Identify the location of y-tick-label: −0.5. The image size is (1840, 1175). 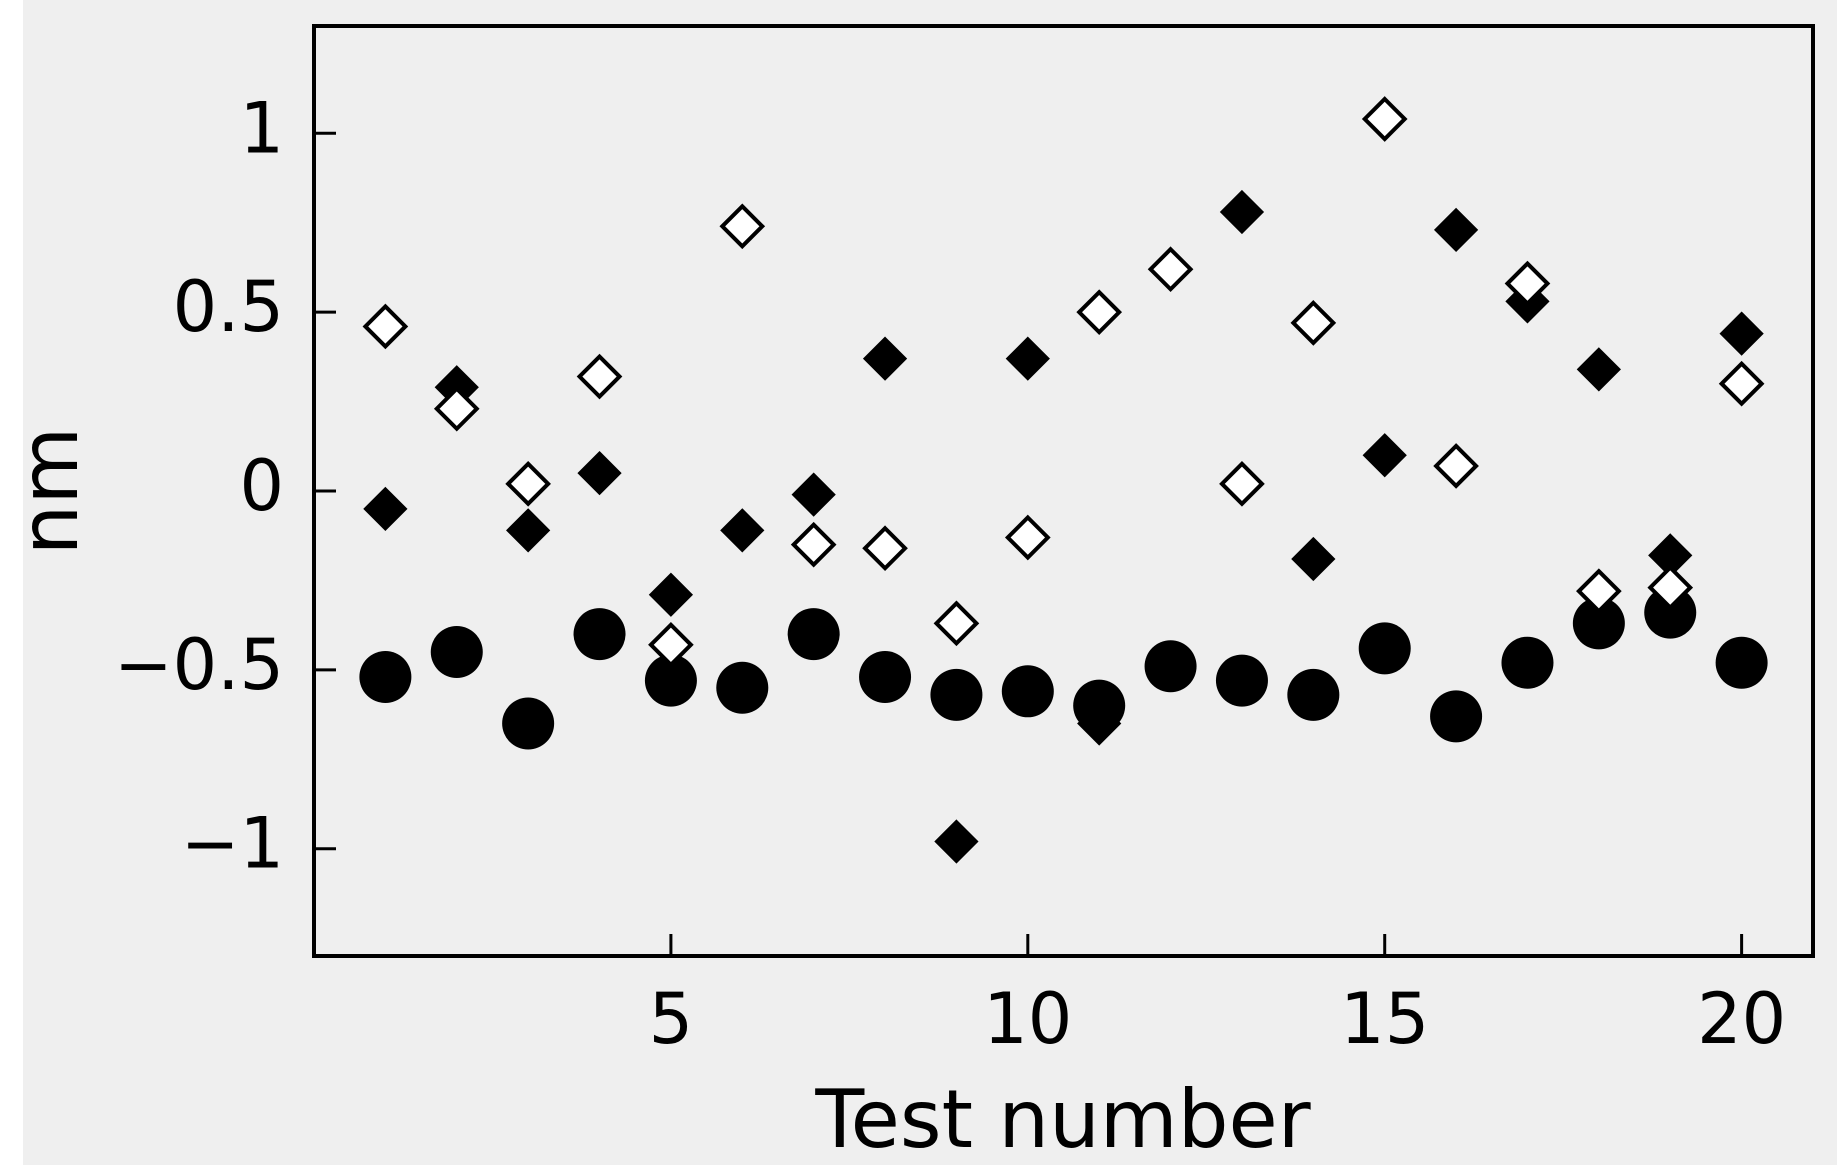
(199, 665).